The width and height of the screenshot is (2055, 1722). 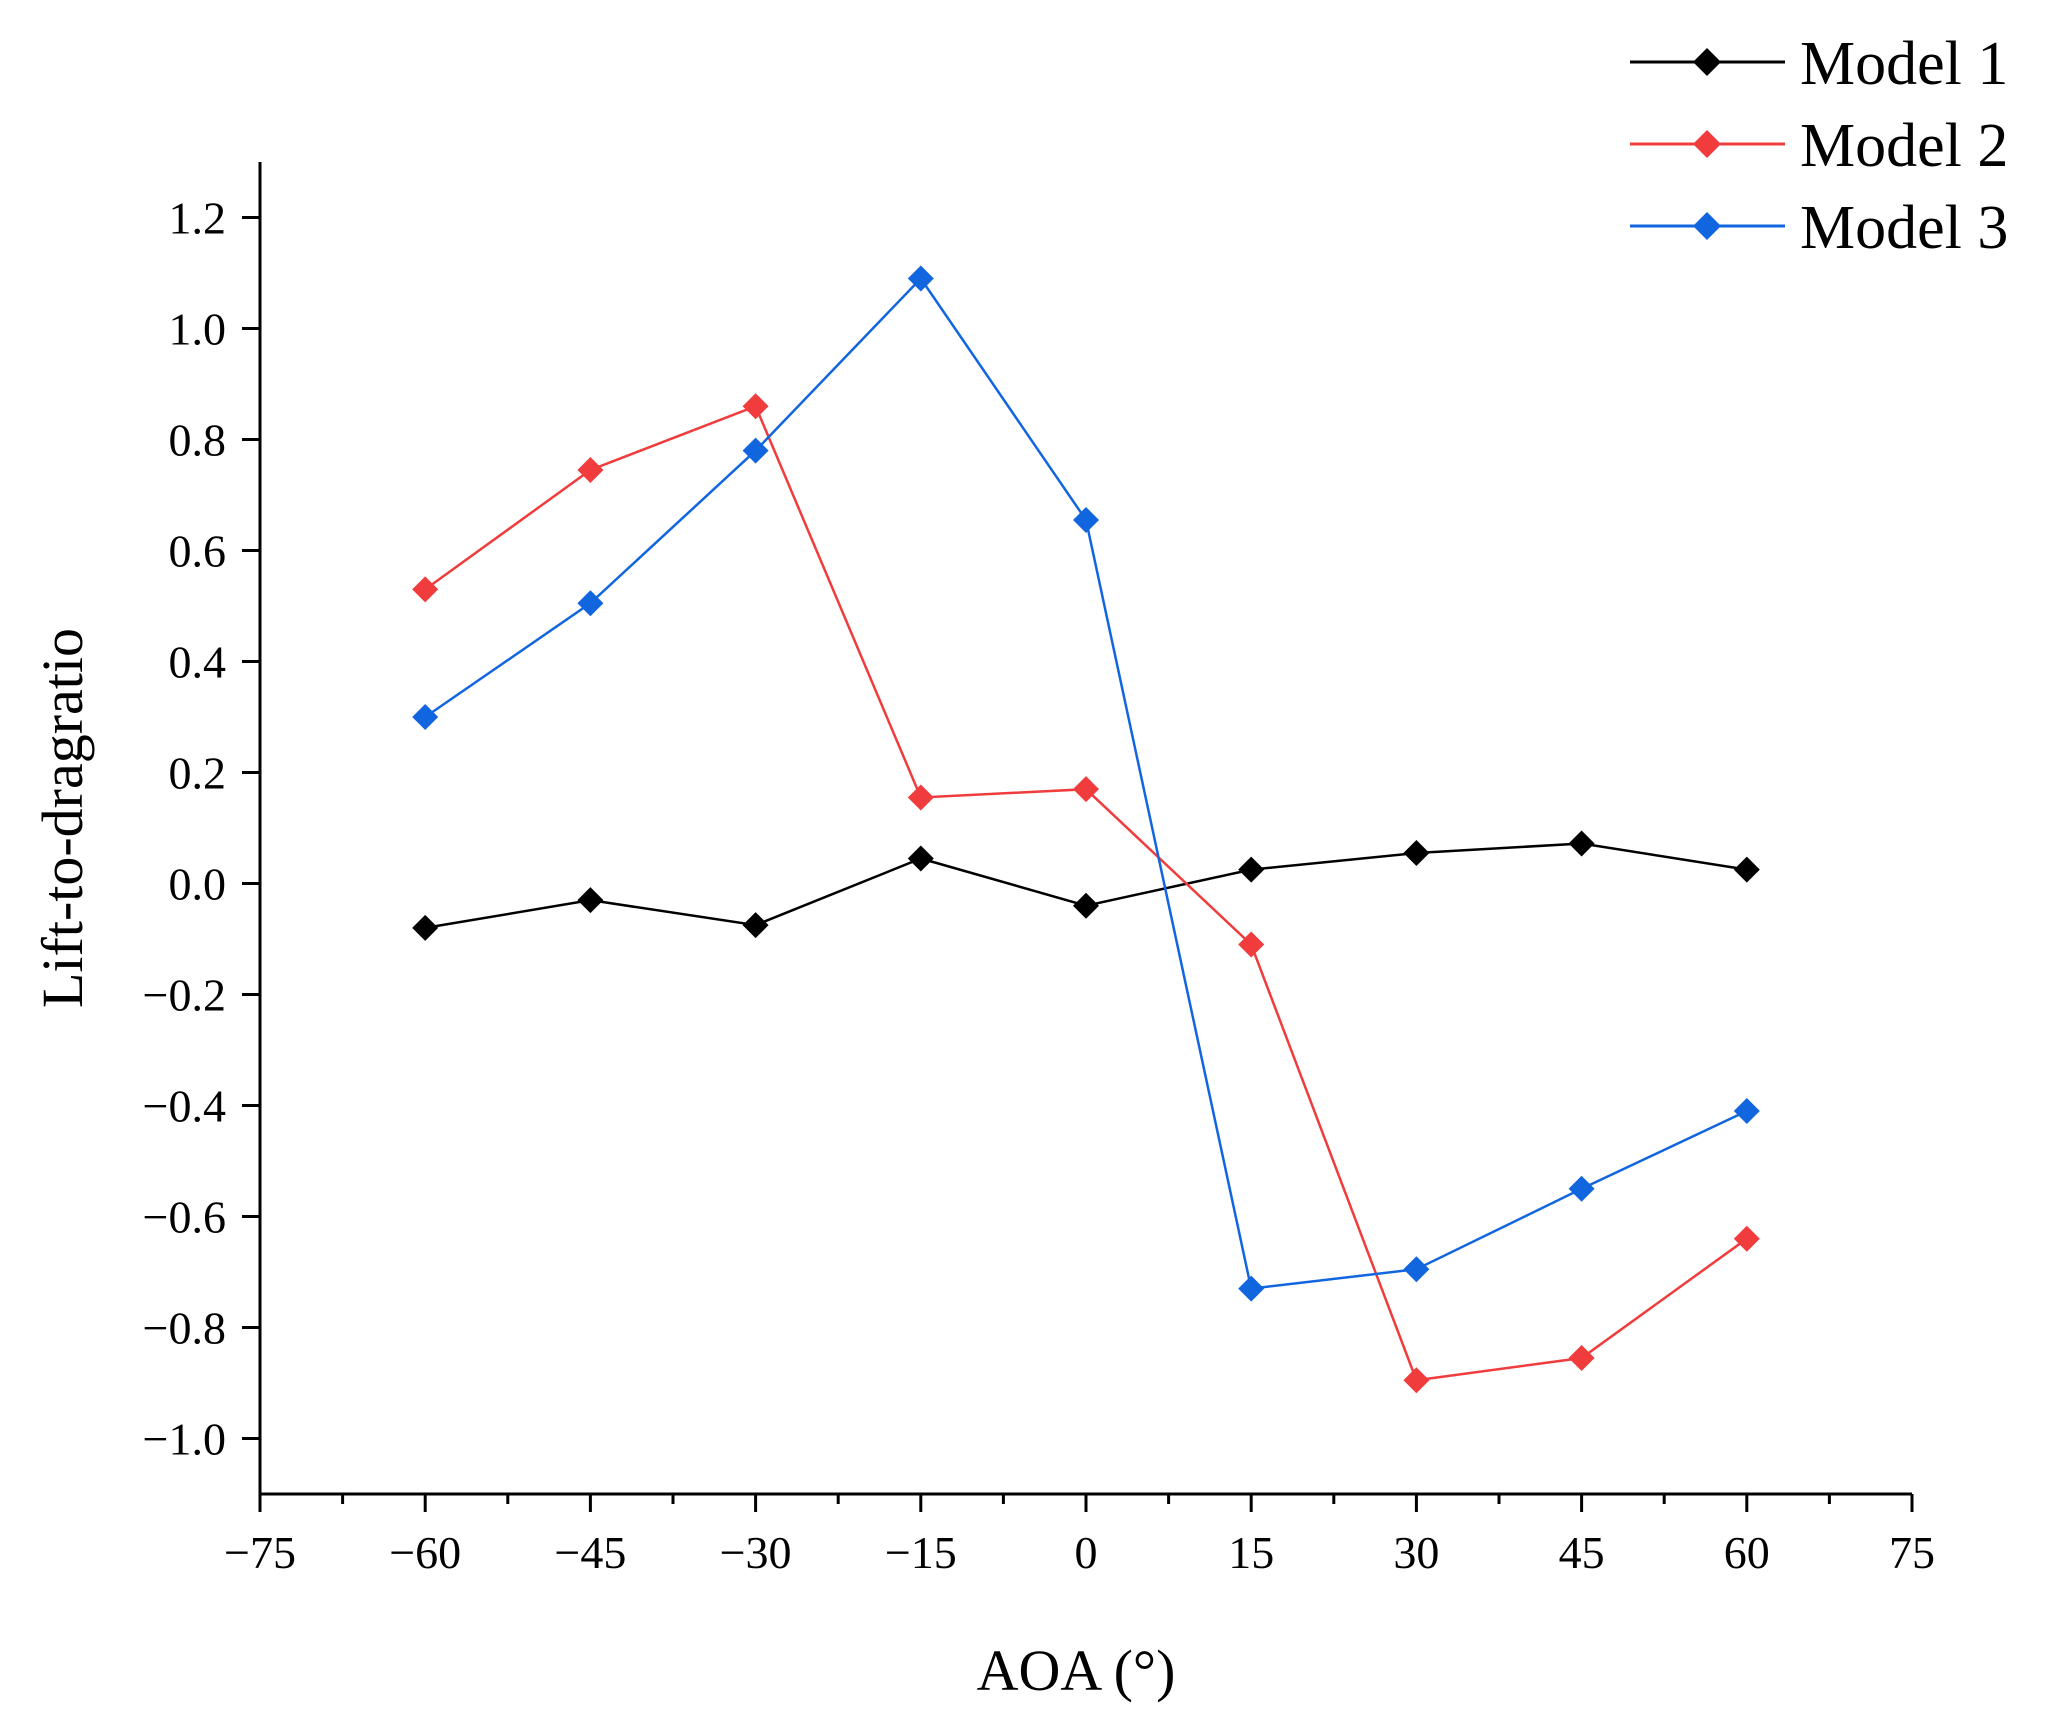 What do you see at coordinates (1904, 228) in the screenshot?
I see `legend-label: Model 3` at bounding box center [1904, 228].